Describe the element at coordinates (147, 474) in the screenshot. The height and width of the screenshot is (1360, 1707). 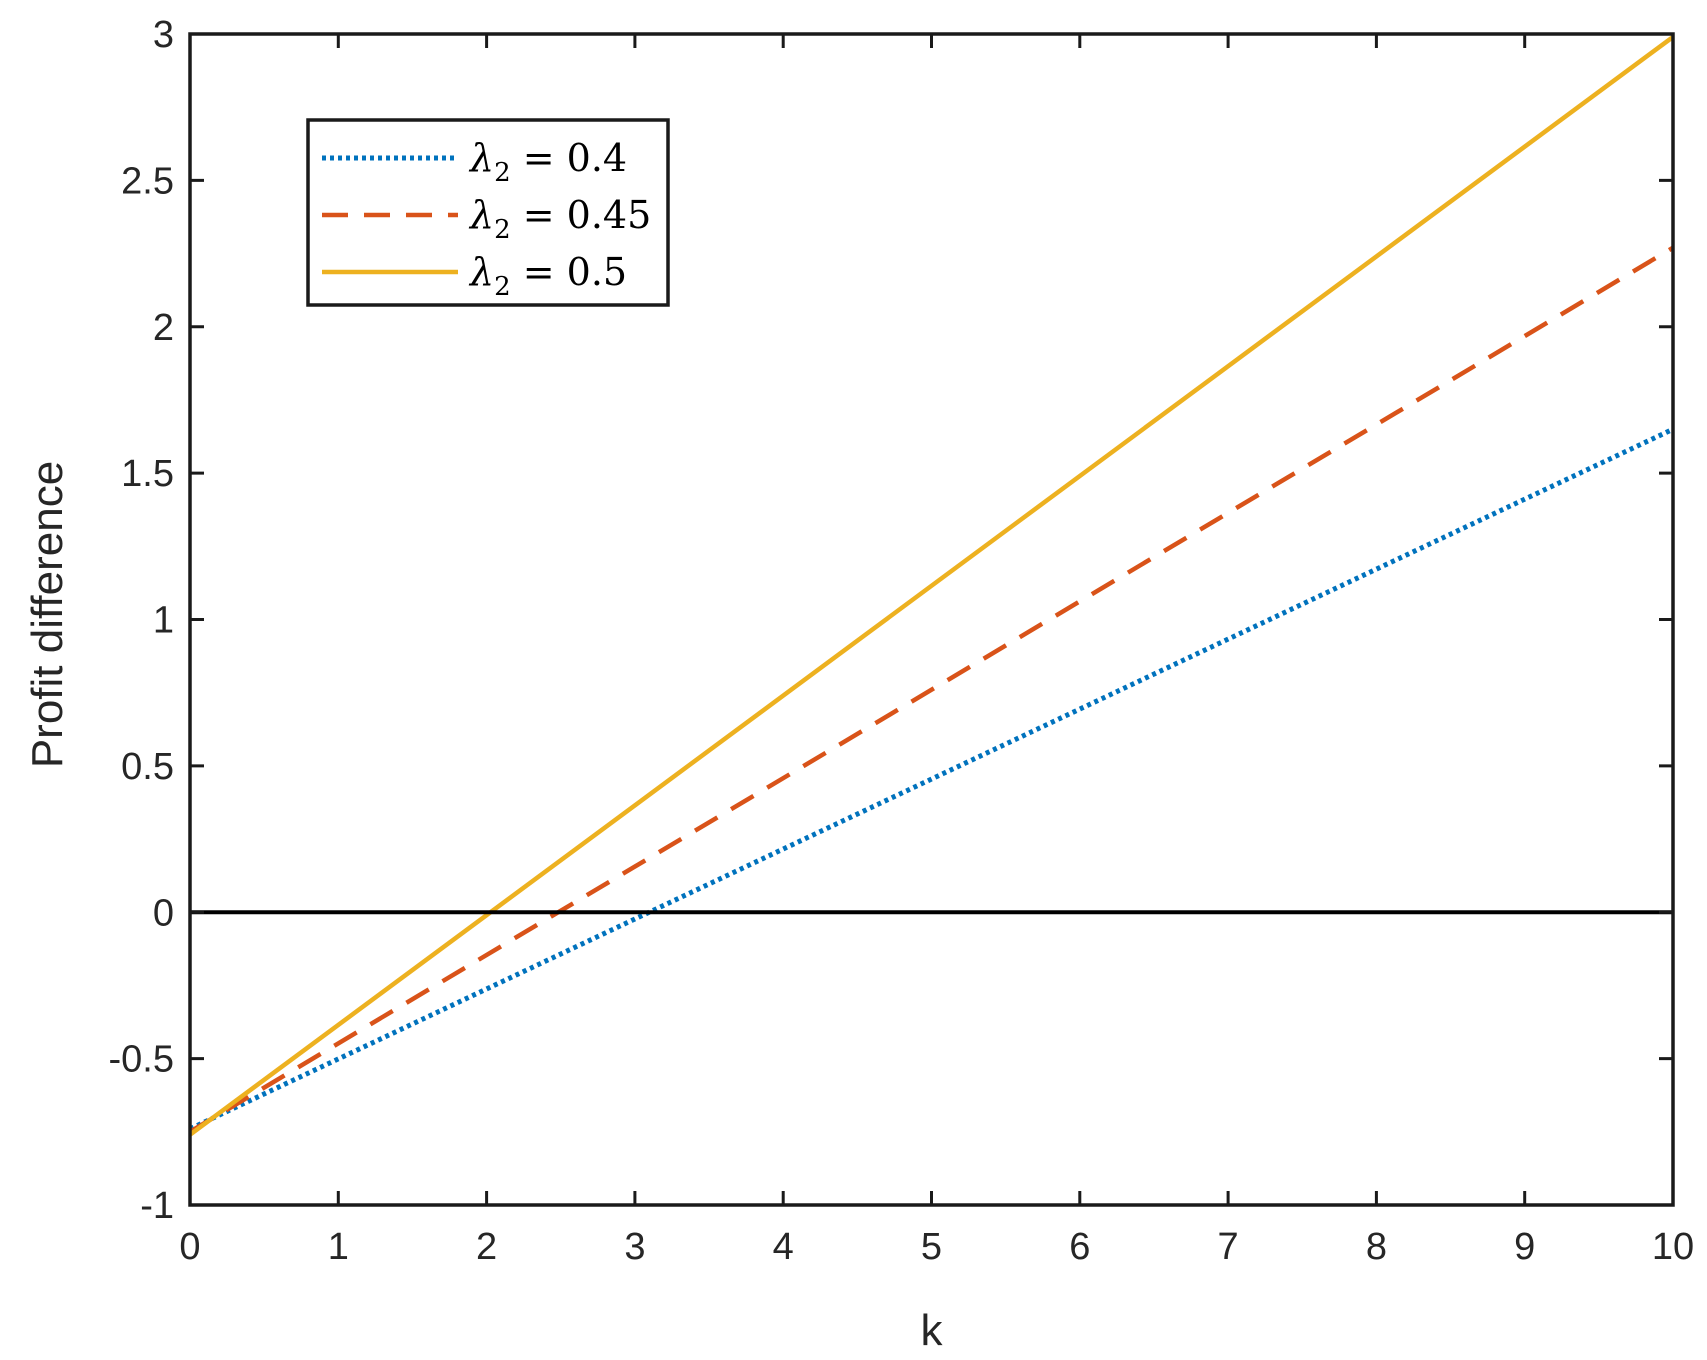
I see `y-tick-label: 1.5` at that location.